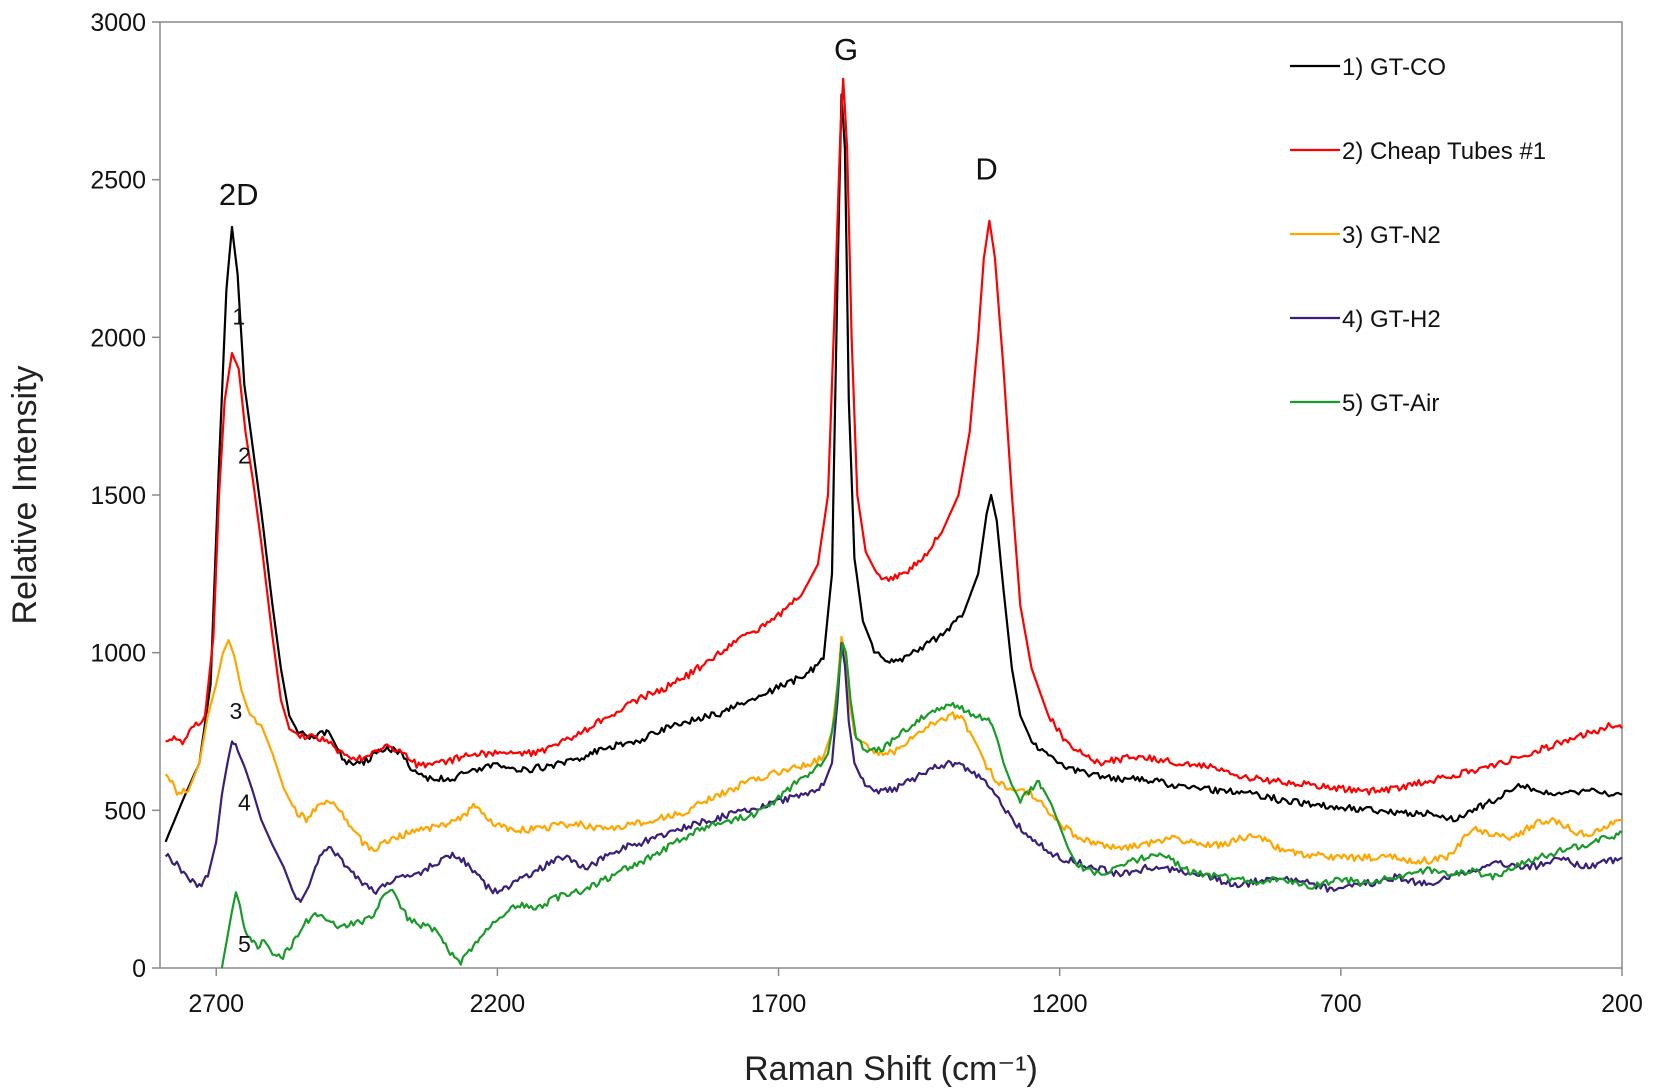 The width and height of the screenshot is (1654, 1092). Describe the element at coordinates (238, 317) in the screenshot. I see `curve-number-label: 1` at that location.